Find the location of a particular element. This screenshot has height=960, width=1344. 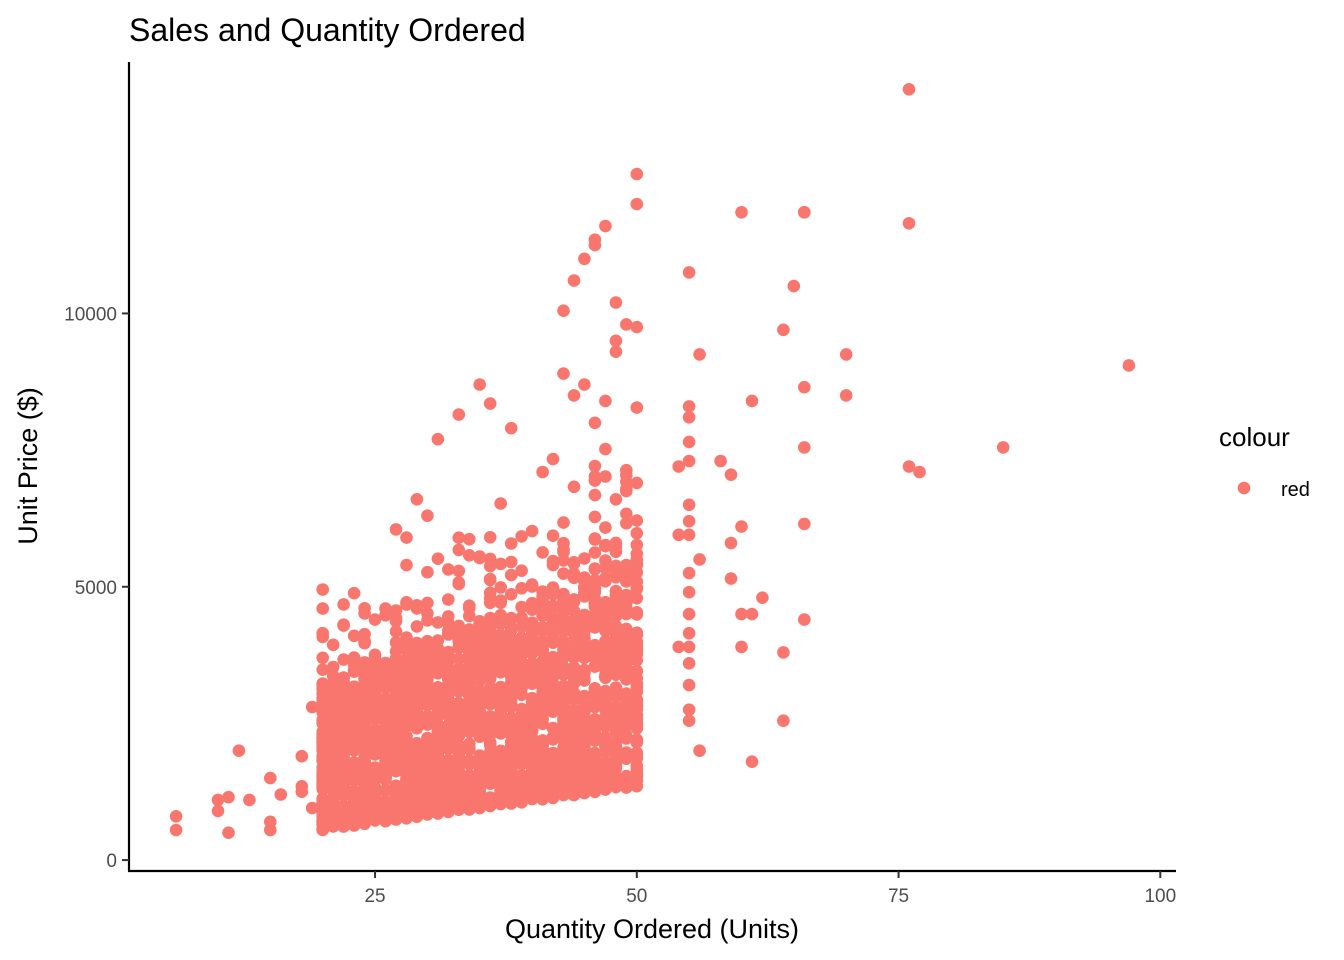

legend-entry-label: red is located at coordinates (1295, 490).